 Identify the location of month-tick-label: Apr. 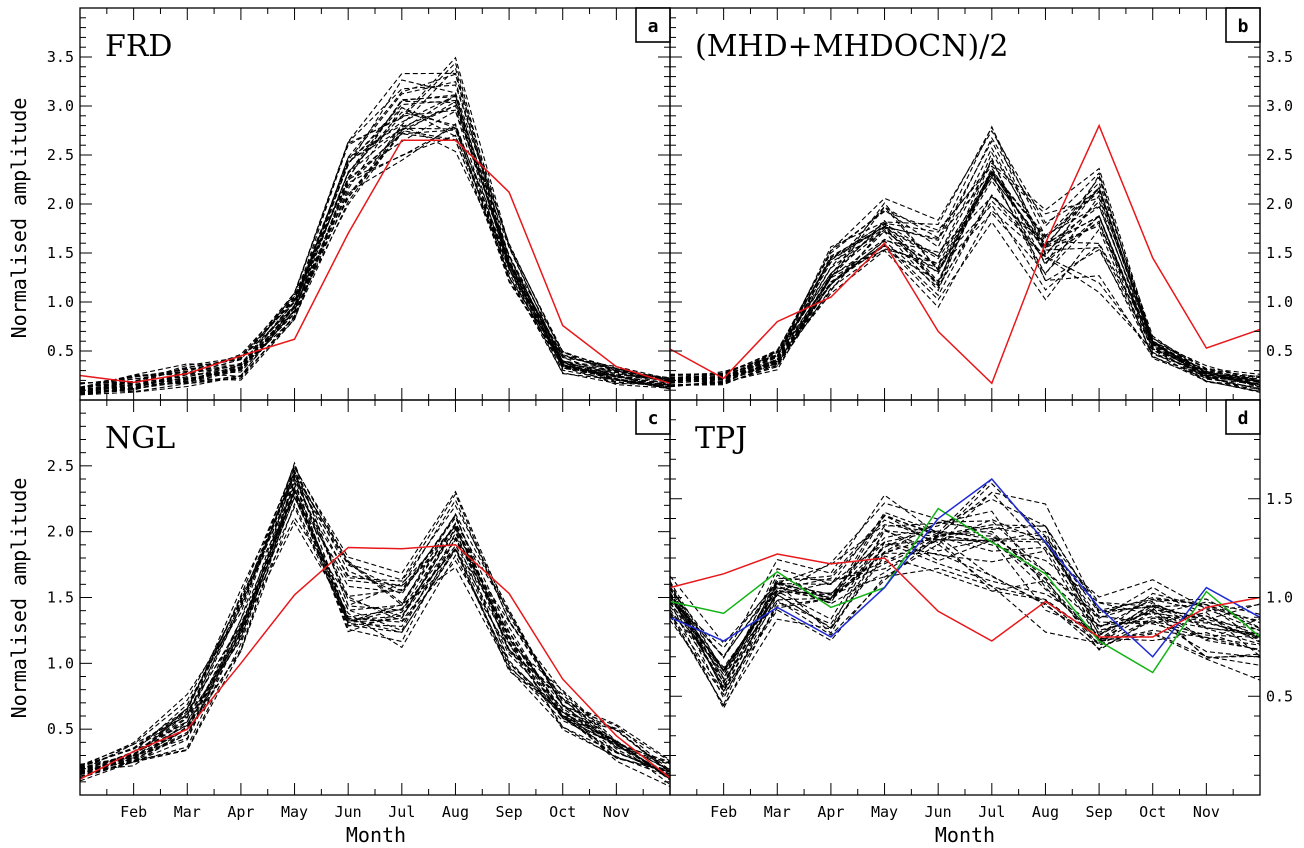
(240, 812).